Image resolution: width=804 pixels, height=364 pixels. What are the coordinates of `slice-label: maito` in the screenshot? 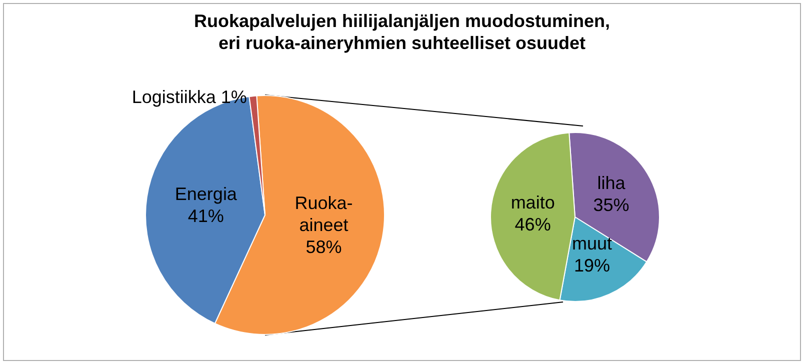 It's located at (532, 202).